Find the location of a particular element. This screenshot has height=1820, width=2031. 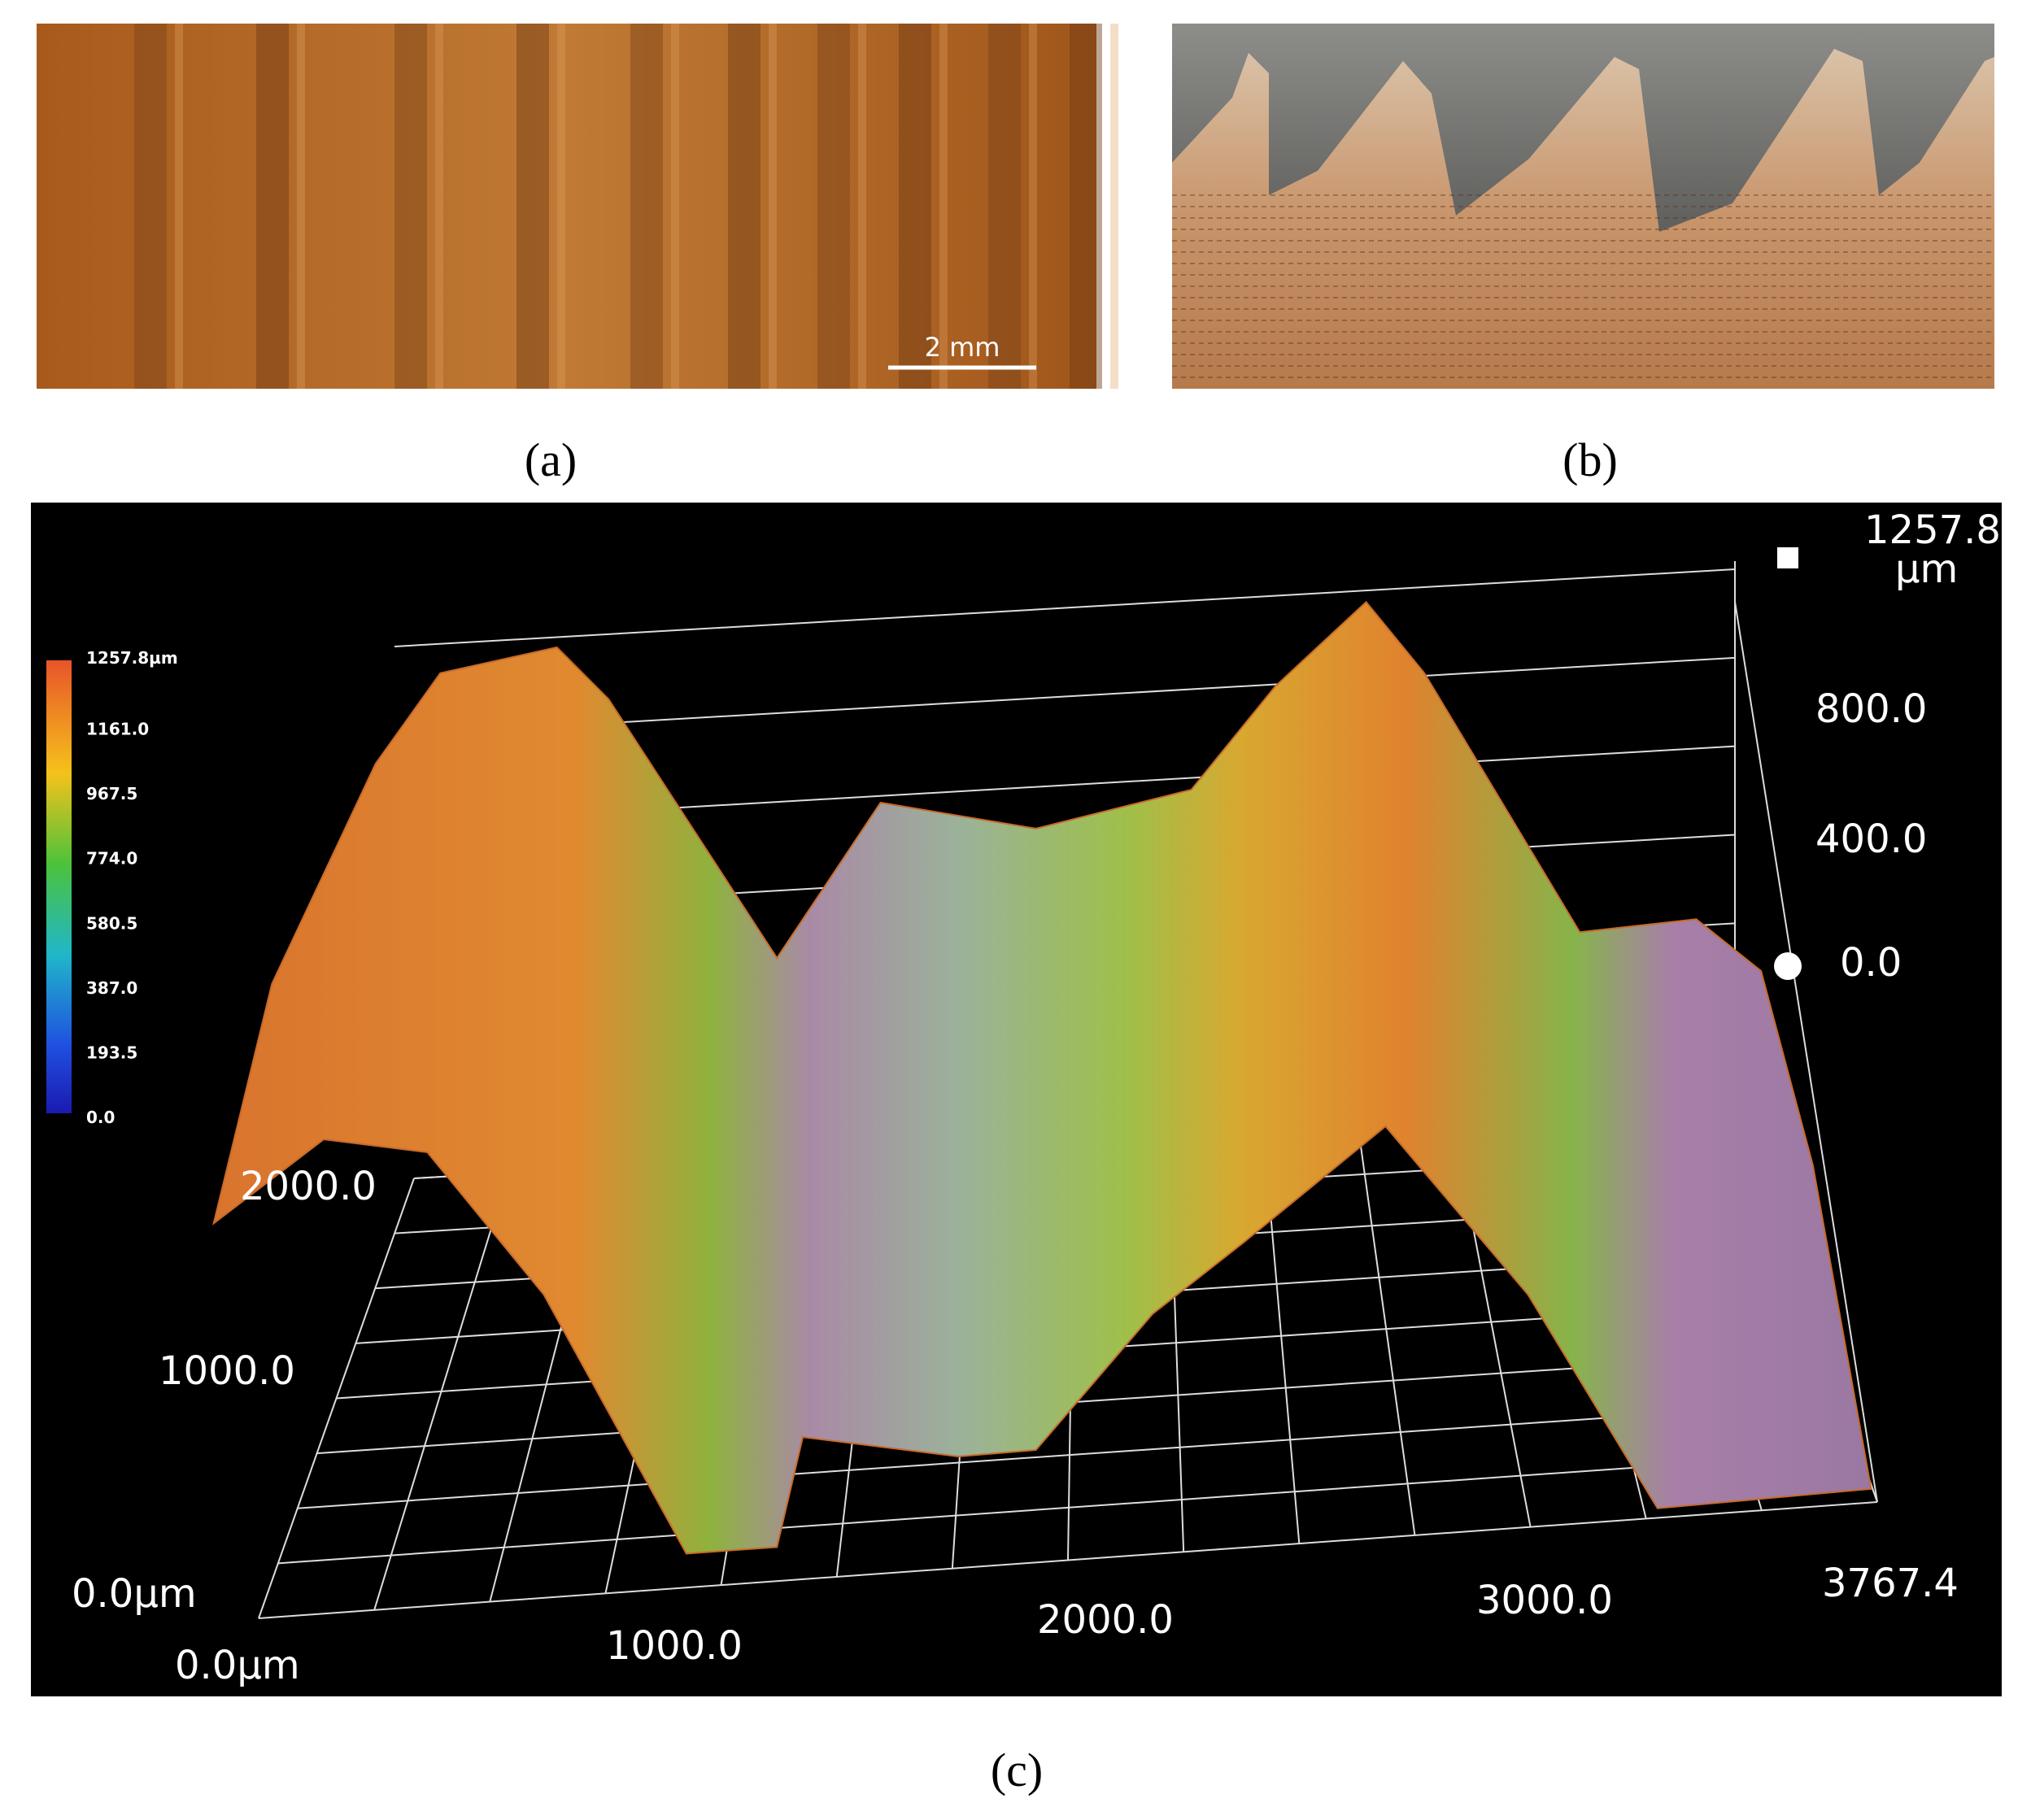

colorbar-label: 1161.0 is located at coordinates (117, 729).